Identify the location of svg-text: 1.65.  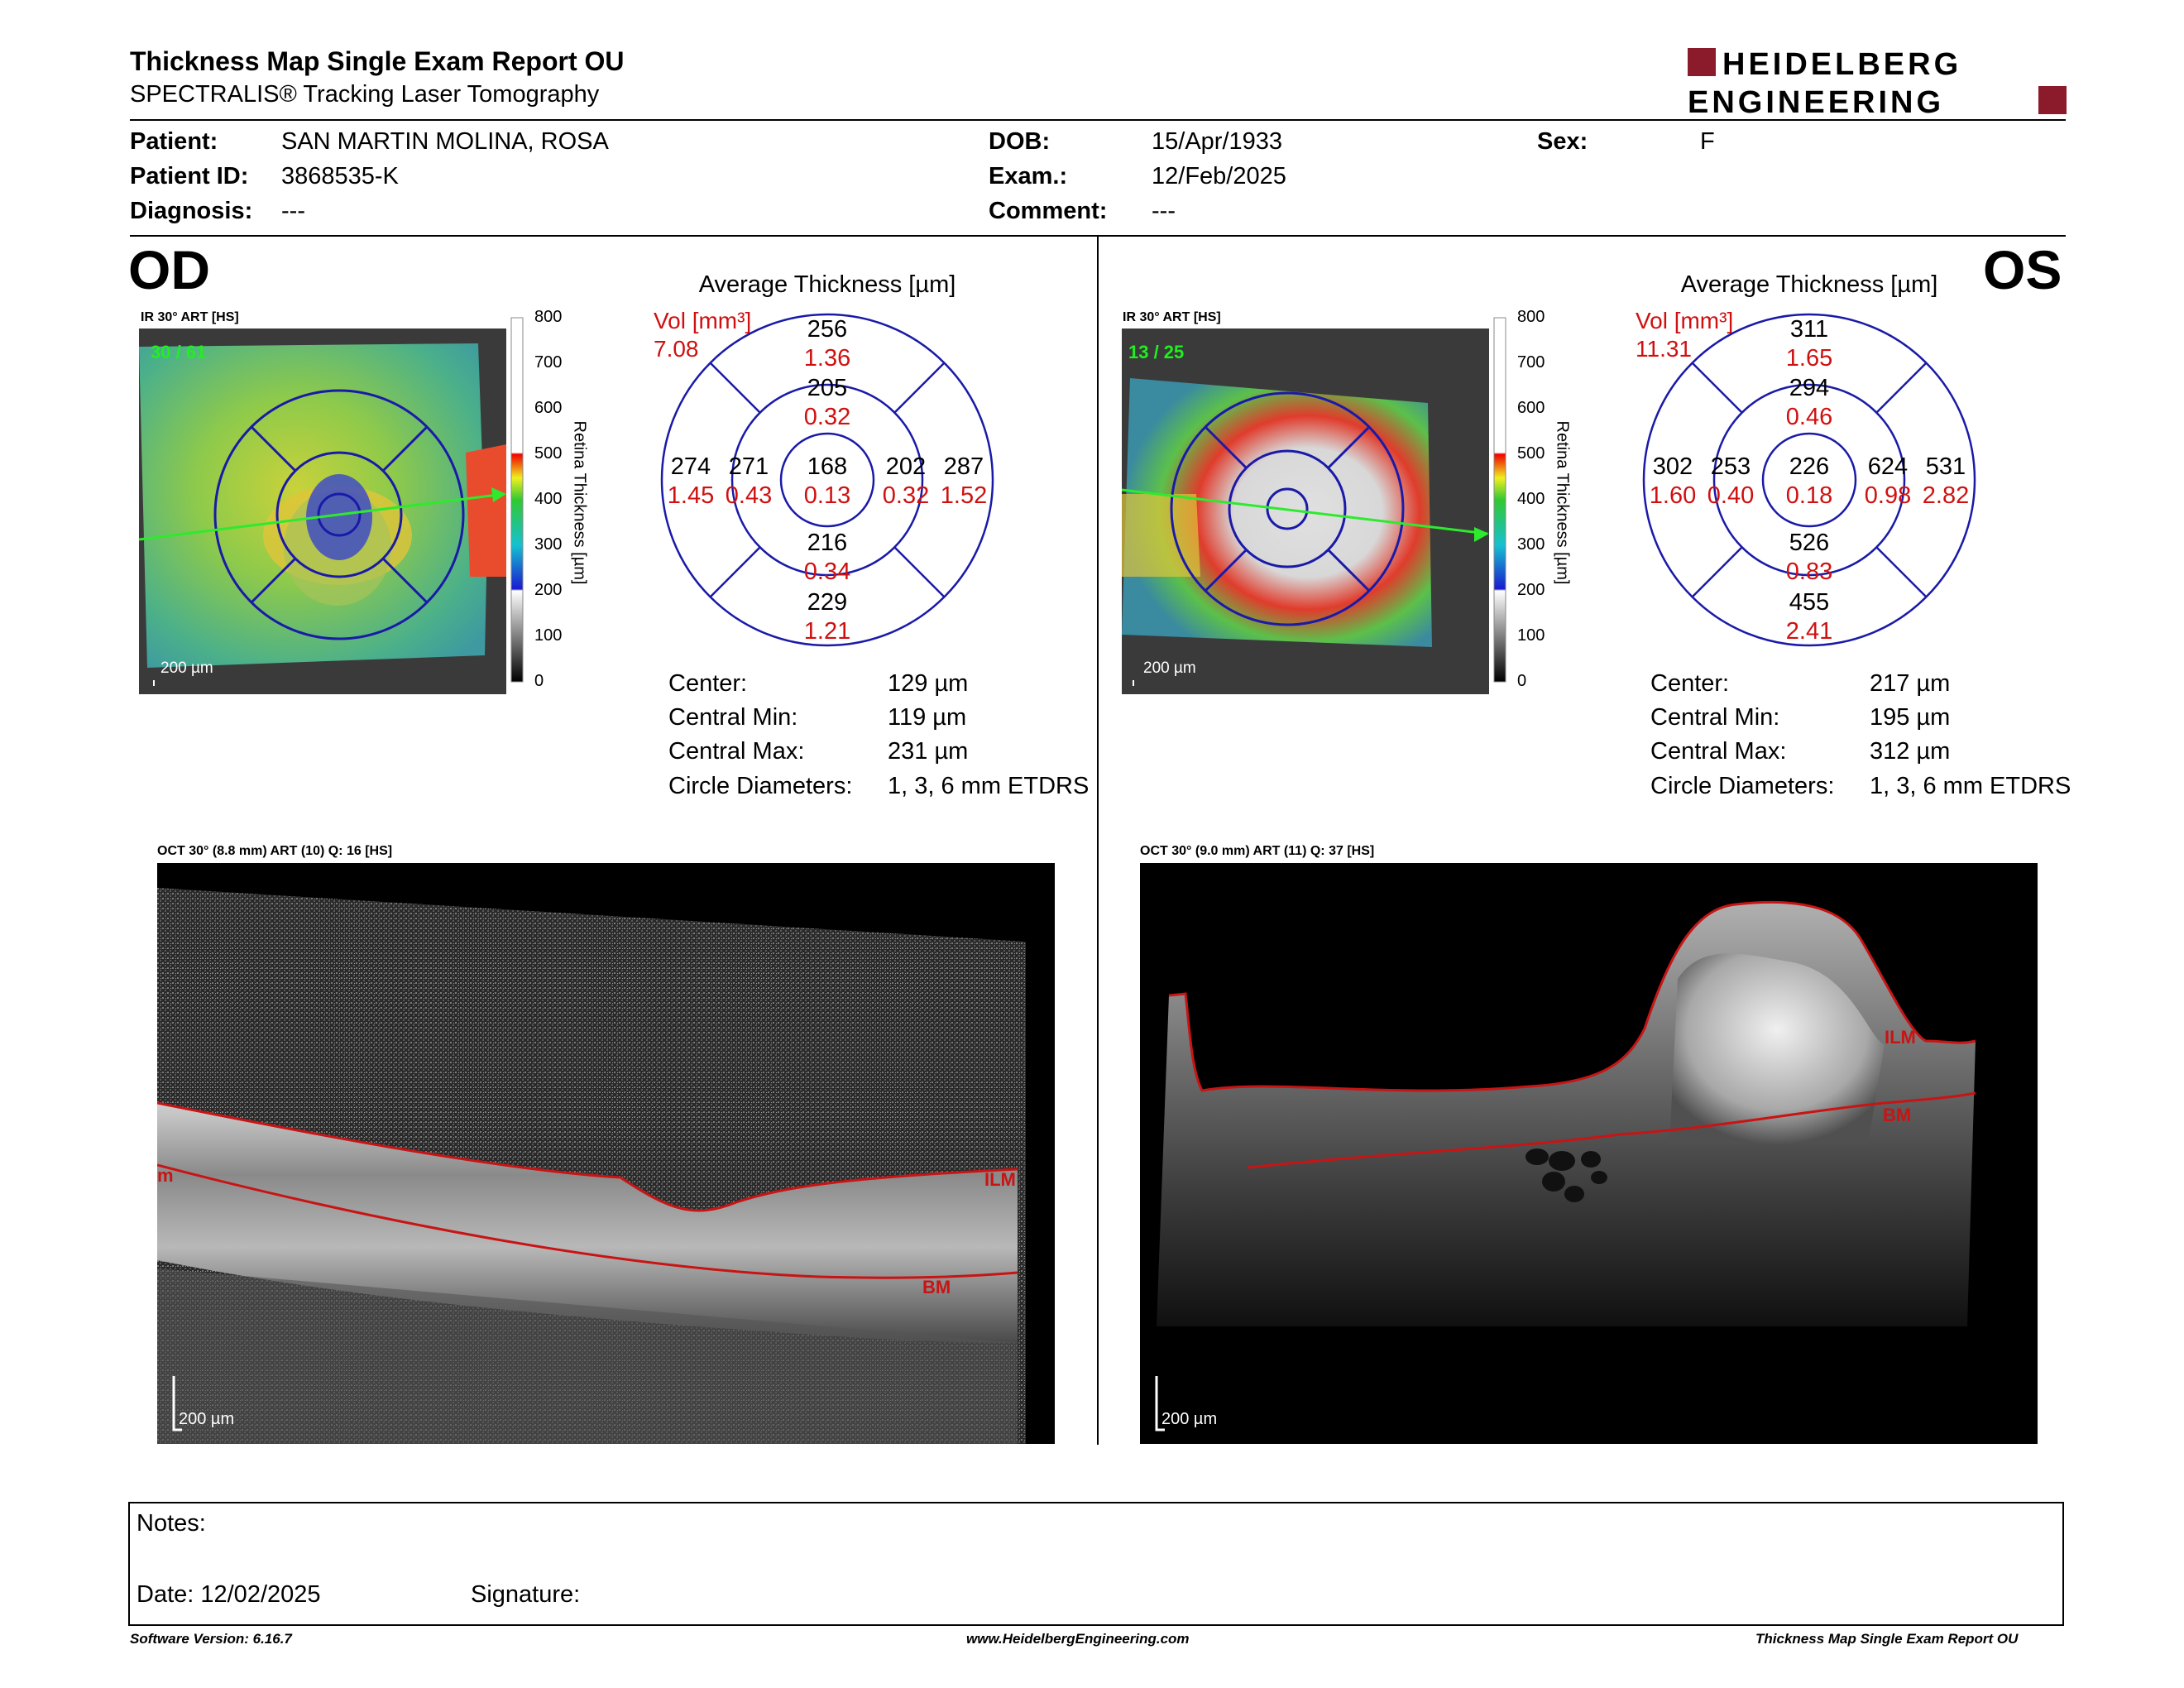
(1809, 358).